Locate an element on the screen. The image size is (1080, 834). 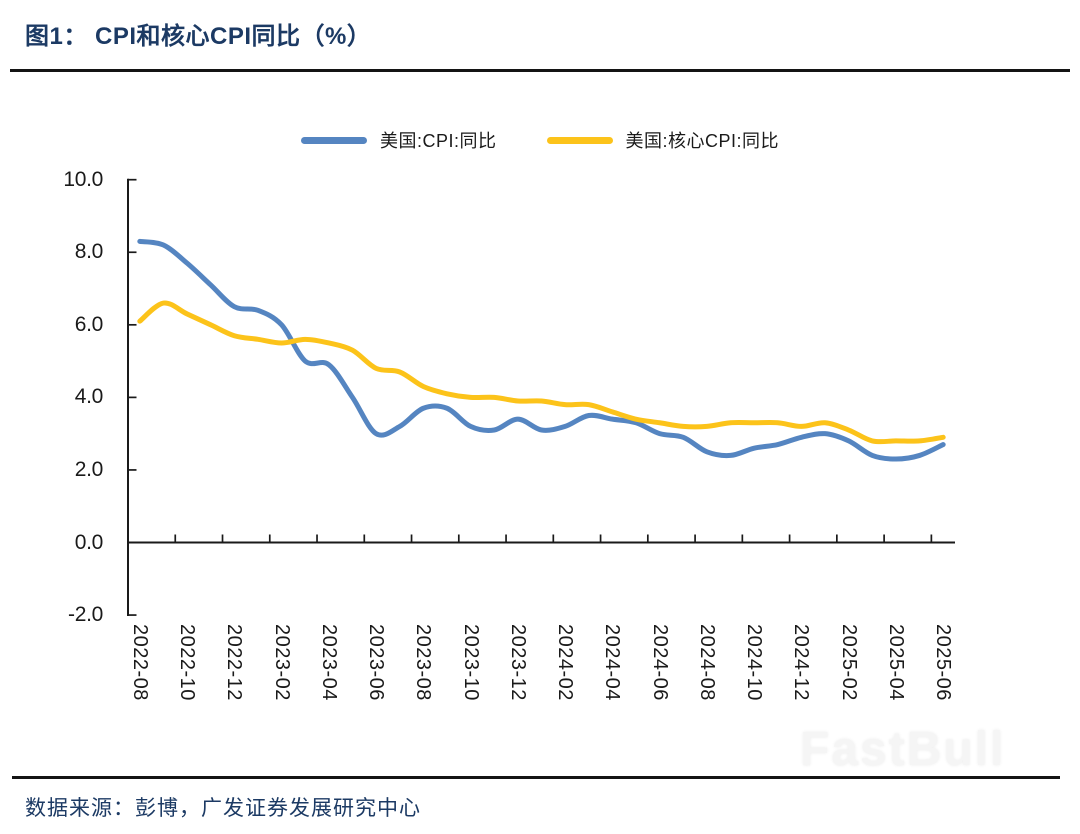
x-axis-label: 2025-04 is located at coordinates (895, 662).